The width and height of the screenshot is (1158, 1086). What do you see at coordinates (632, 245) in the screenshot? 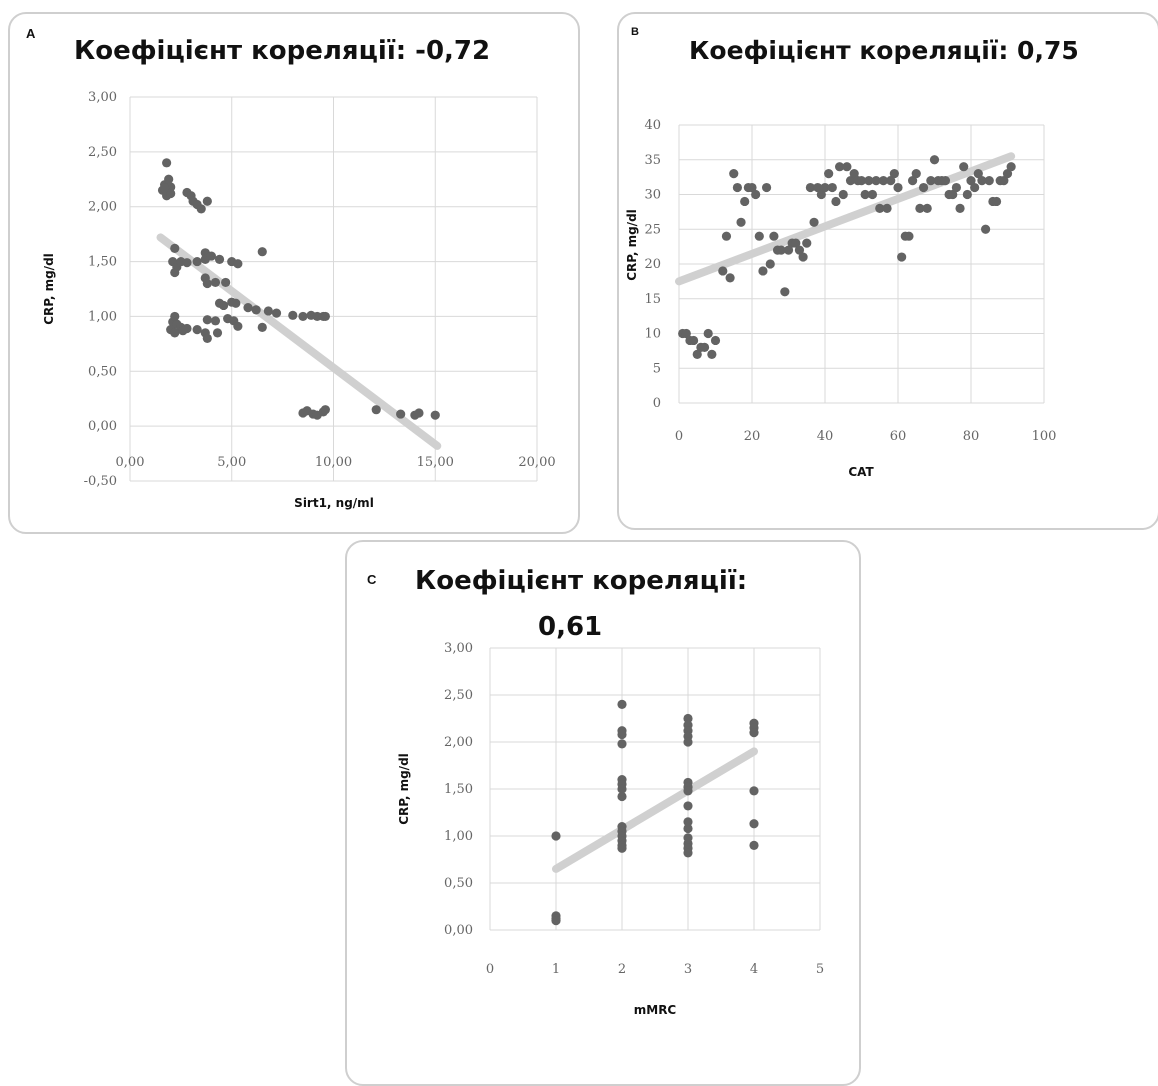
I see `chart-b-ylabel: CRP, mg/dl` at bounding box center [632, 245].